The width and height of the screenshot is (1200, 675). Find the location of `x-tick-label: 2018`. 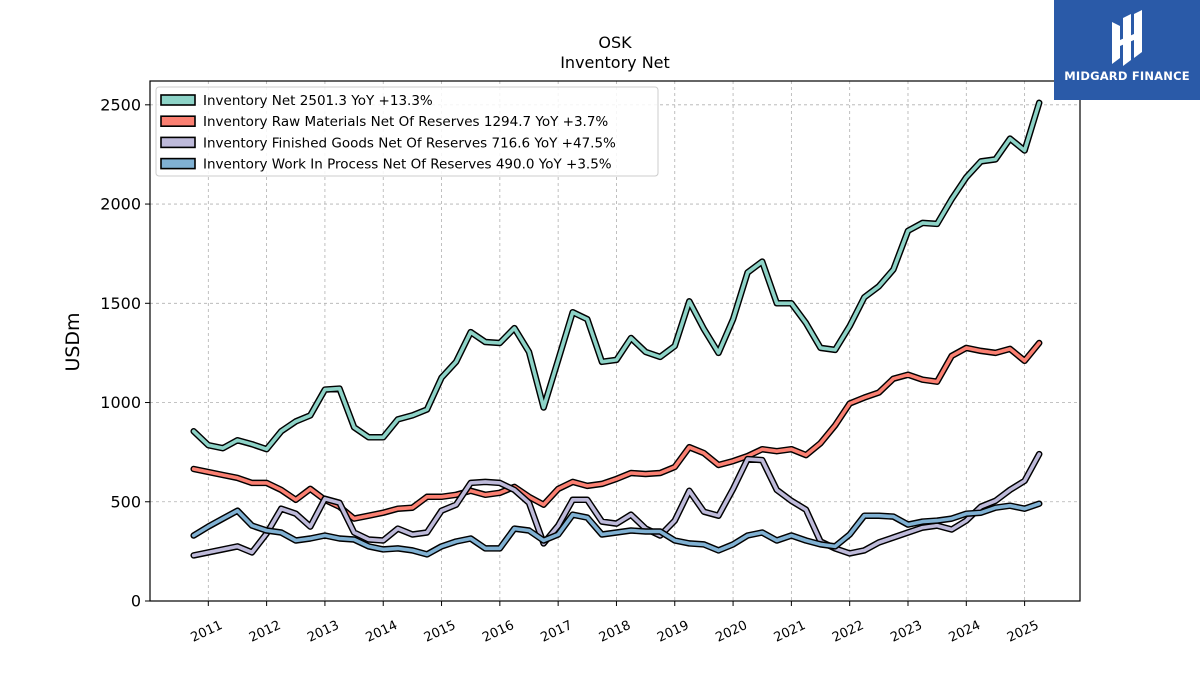

x-tick-label: 2018 is located at coordinates (615, 632).